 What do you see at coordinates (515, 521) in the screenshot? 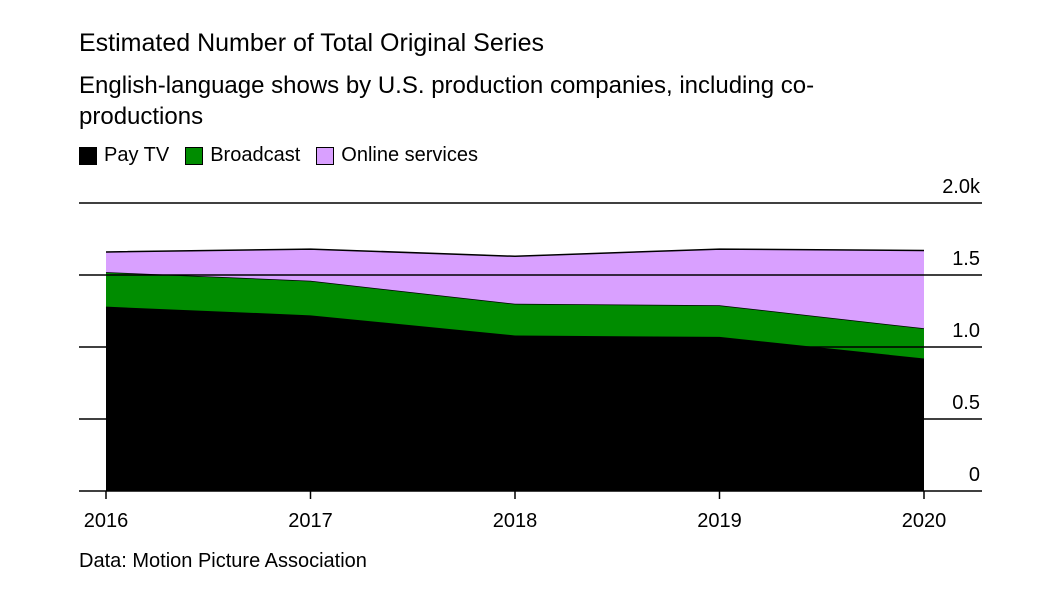
I see `x-tick-label: 2018` at bounding box center [515, 521].